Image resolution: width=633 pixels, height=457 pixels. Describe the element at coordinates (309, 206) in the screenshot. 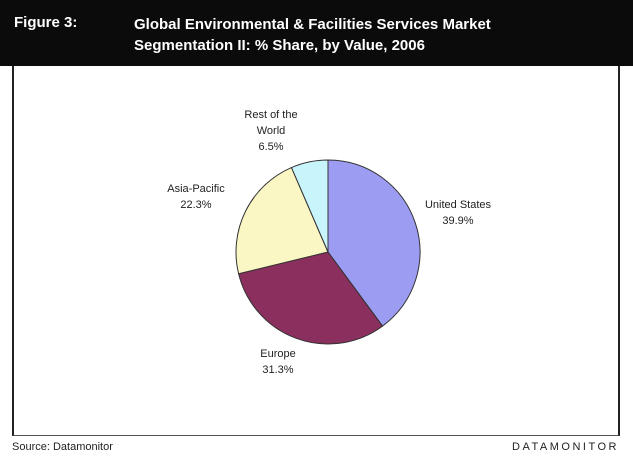

I see `pie-slice-rest-of-the-world` at that location.